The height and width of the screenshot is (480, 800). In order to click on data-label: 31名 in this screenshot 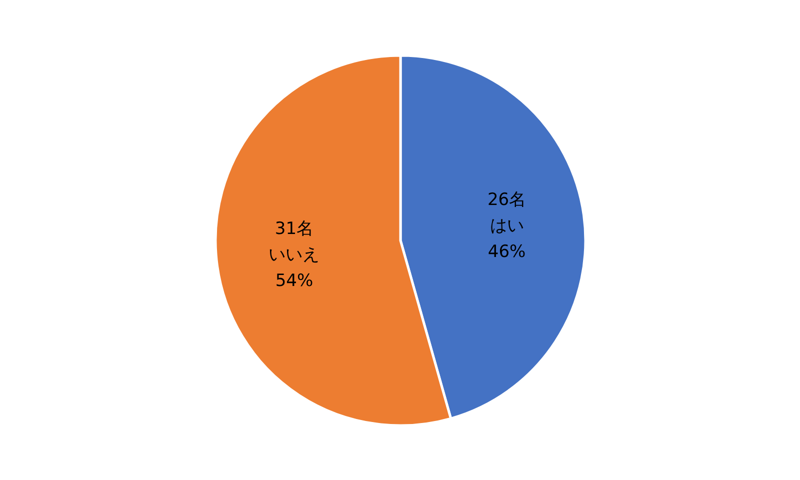, I will do `click(294, 229)`.